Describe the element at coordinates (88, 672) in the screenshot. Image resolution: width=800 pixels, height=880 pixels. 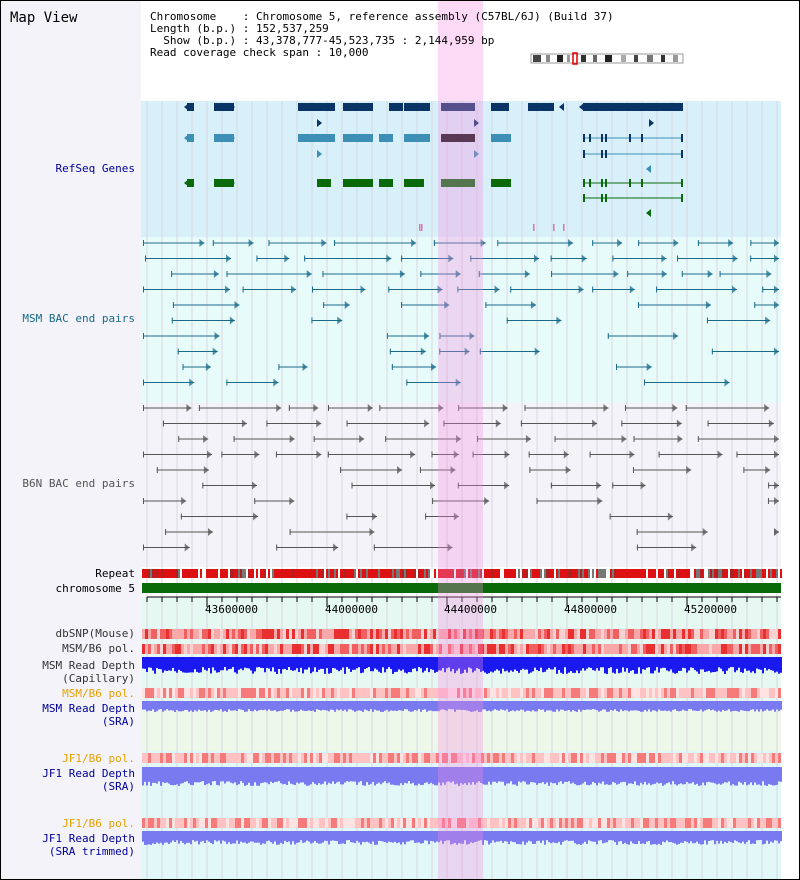
I see `msm-depth-capillary-label: MSM Read Depth (Capillary)` at that location.